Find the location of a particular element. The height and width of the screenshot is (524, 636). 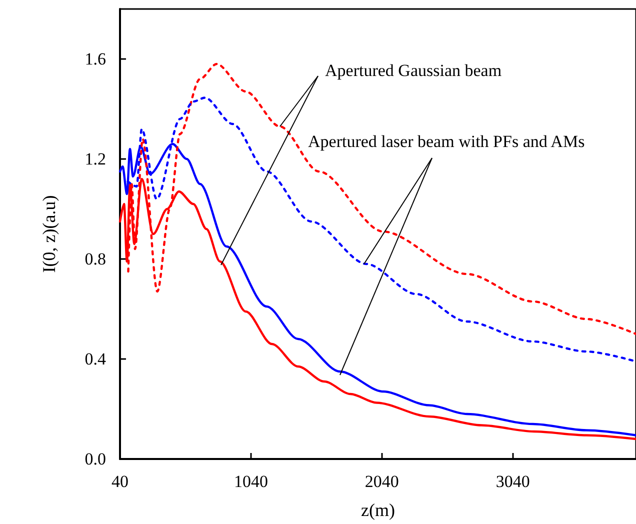

x-tick-label: 1040 is located at coordinates (251, 481).